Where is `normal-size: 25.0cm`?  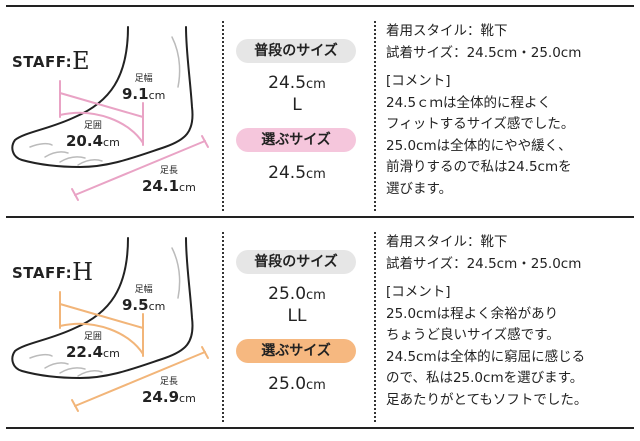 normal-size: 25.0cm is located at coordinates (297, 294).